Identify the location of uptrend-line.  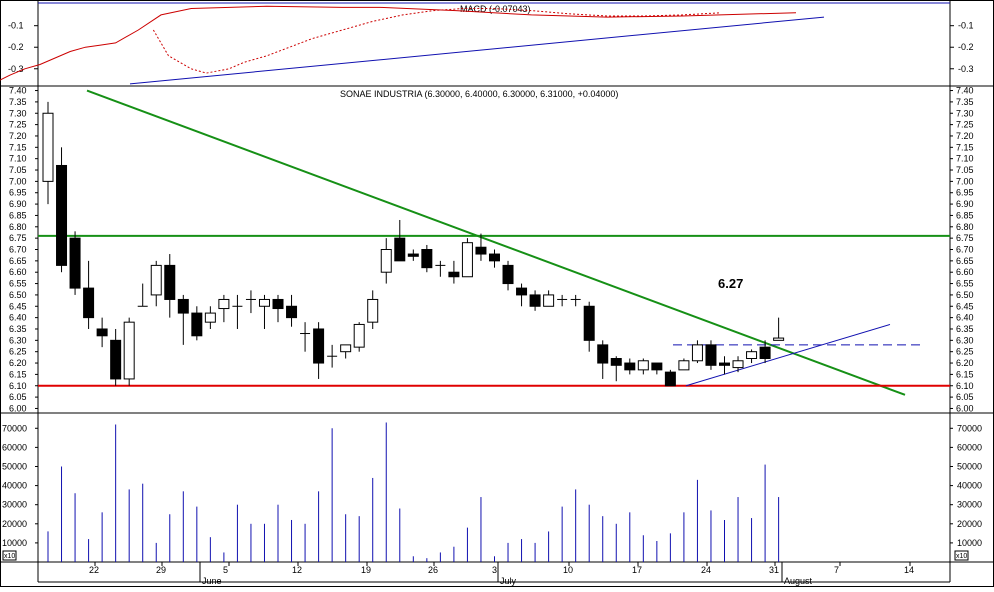
(788, 355).